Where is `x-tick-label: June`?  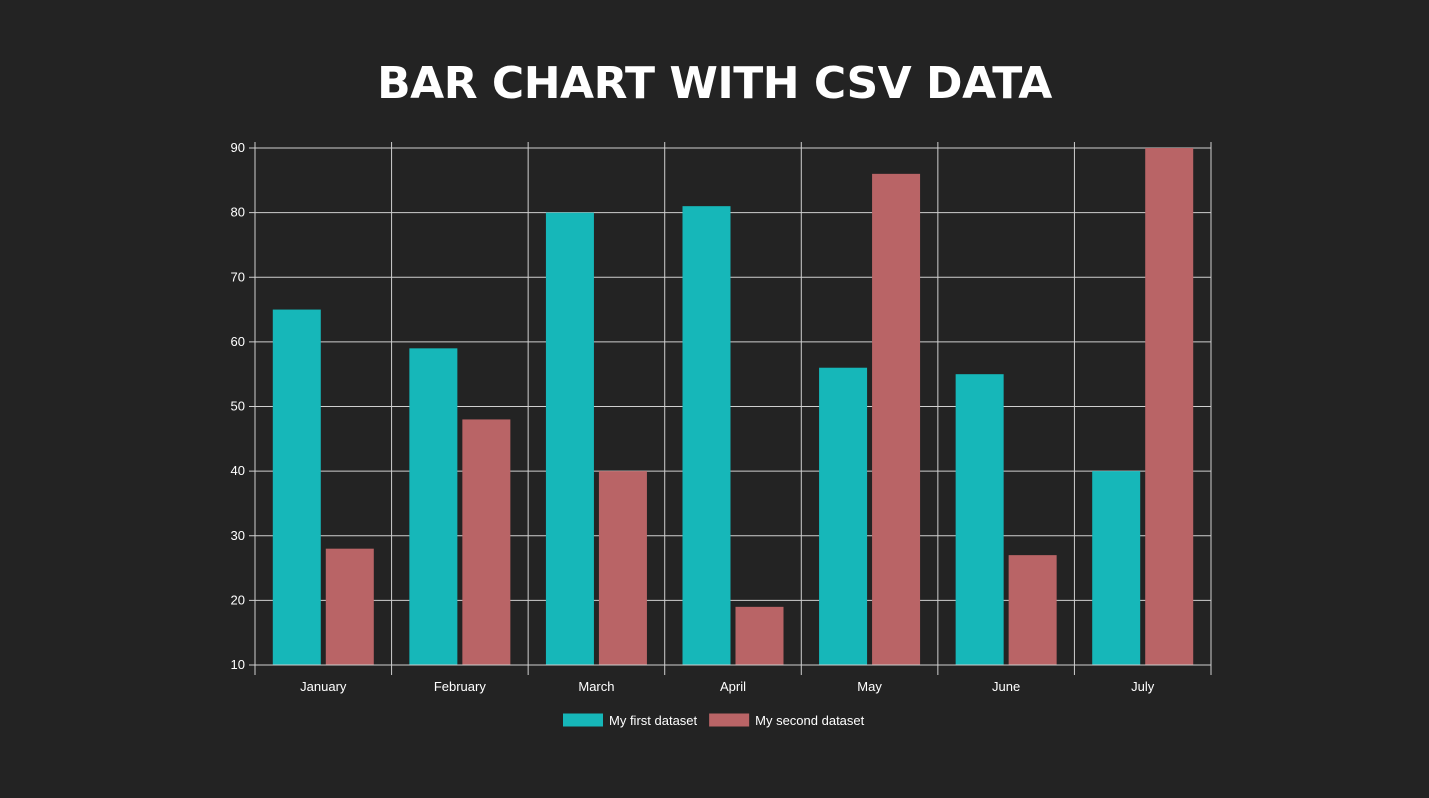 x-tick-label: June is located at coordinates (1006, 686).